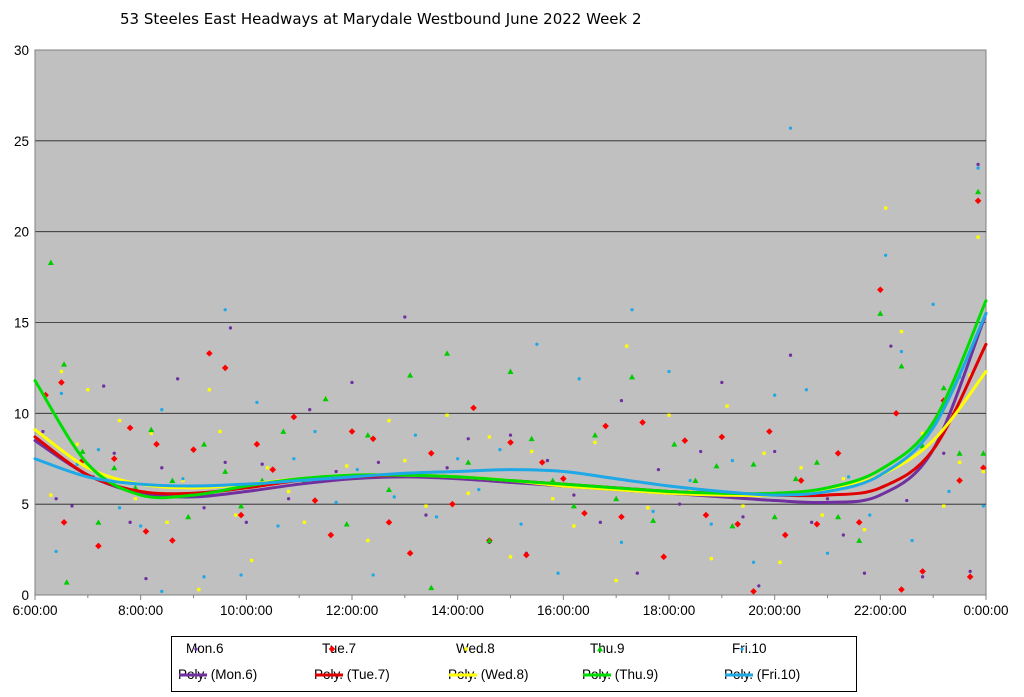 This screenshot has width=1024, height=697. I want to click on legend-item-thu-9: Thu.9, so click(607, 648).